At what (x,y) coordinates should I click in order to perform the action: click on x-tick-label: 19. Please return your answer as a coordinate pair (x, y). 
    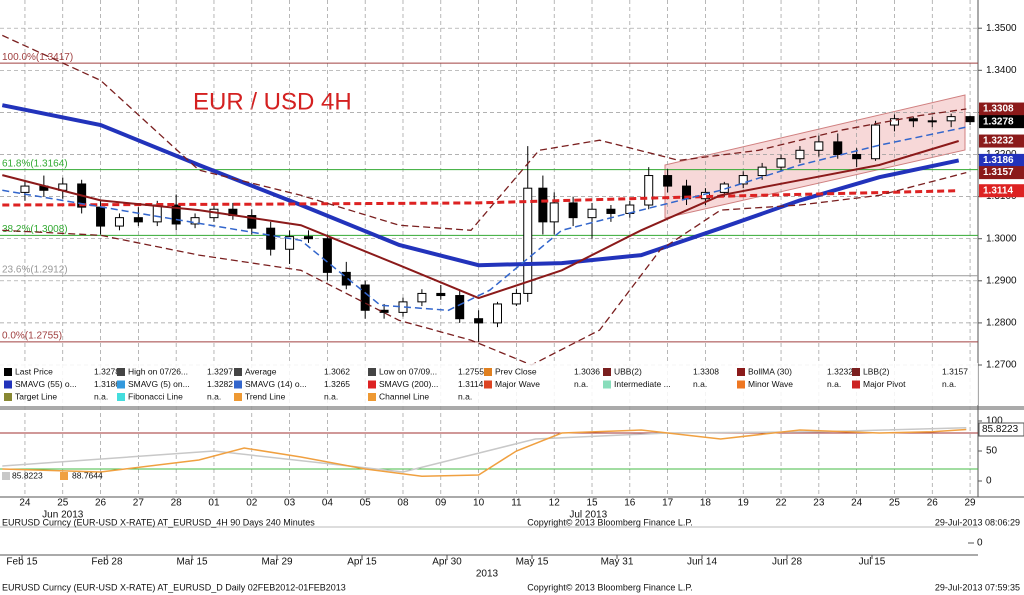
    Looking at the image, I should click on (744, 503).